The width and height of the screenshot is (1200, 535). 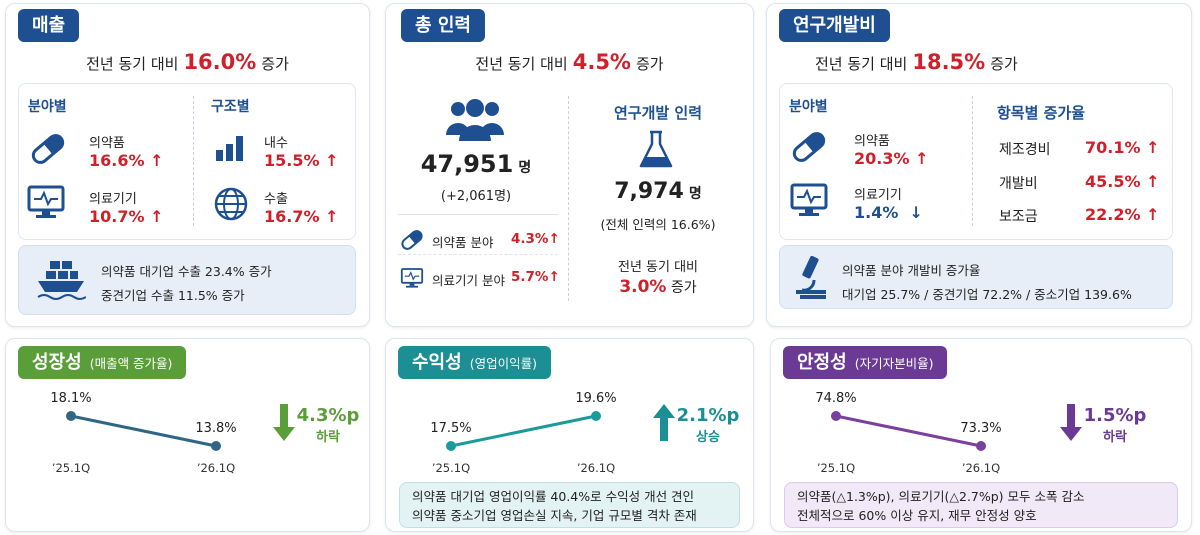 I want to click on line-chart: 17.5% ’25.1Q 19.6% ’26.1Q 2.1%p 상승, so click(x=585, y=433).